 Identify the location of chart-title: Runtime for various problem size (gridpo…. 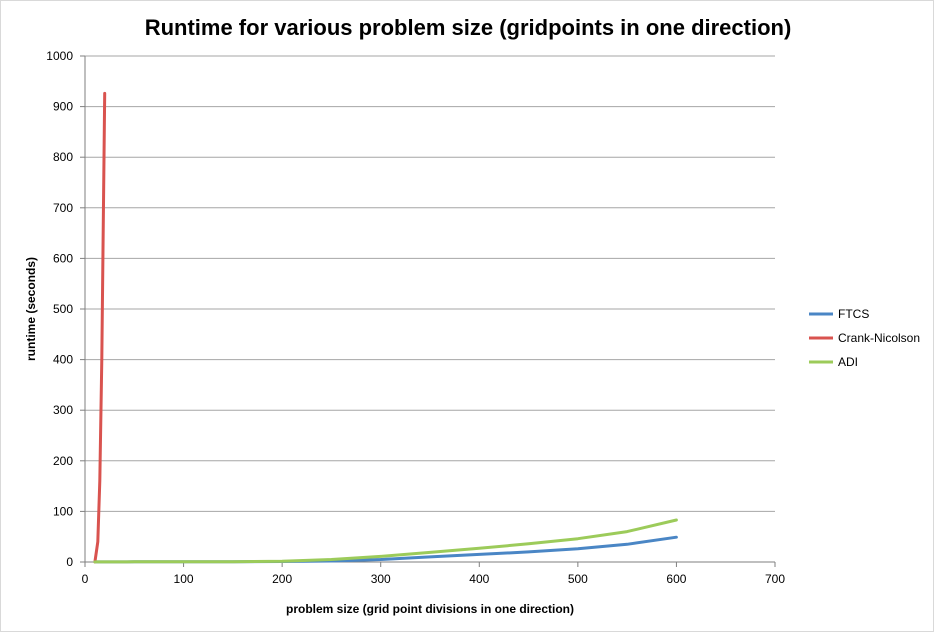
(468, 27).